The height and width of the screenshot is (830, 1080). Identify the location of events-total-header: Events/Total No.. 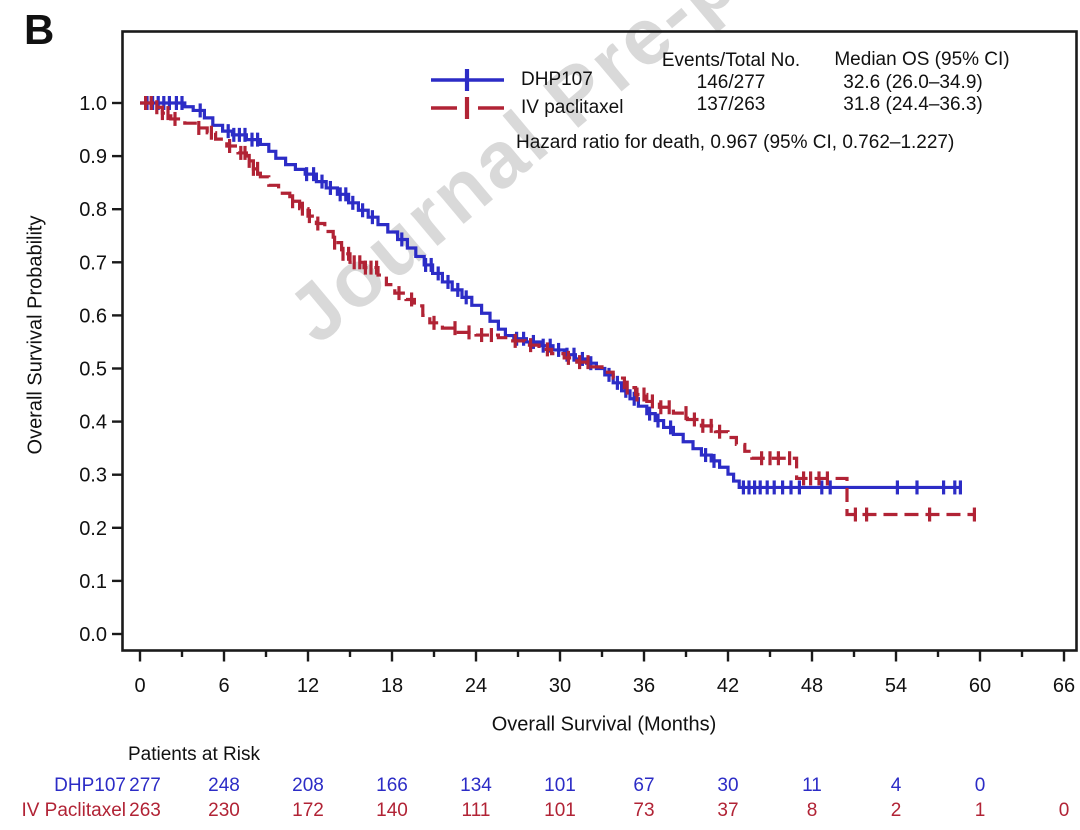
(731, 60).